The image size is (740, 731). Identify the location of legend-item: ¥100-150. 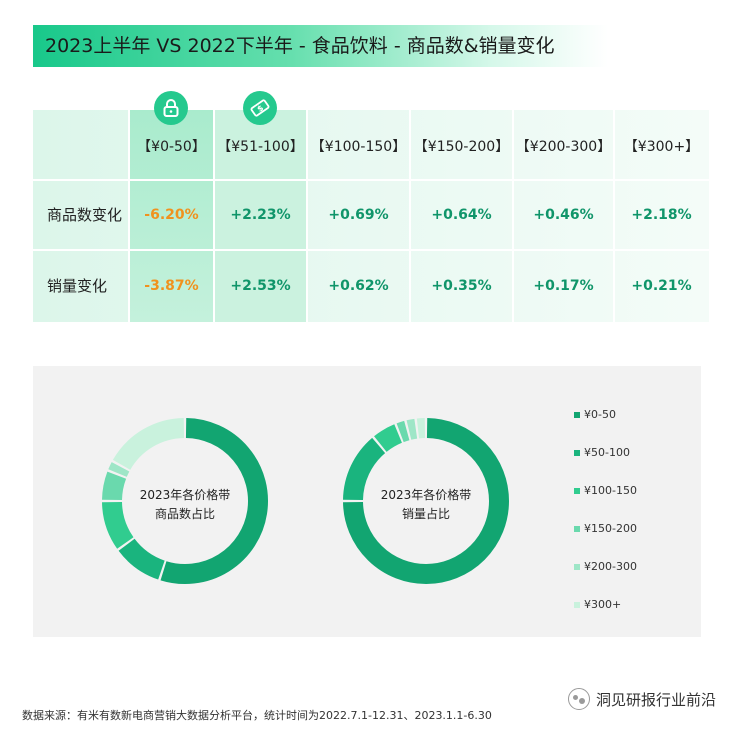
(605, 490).